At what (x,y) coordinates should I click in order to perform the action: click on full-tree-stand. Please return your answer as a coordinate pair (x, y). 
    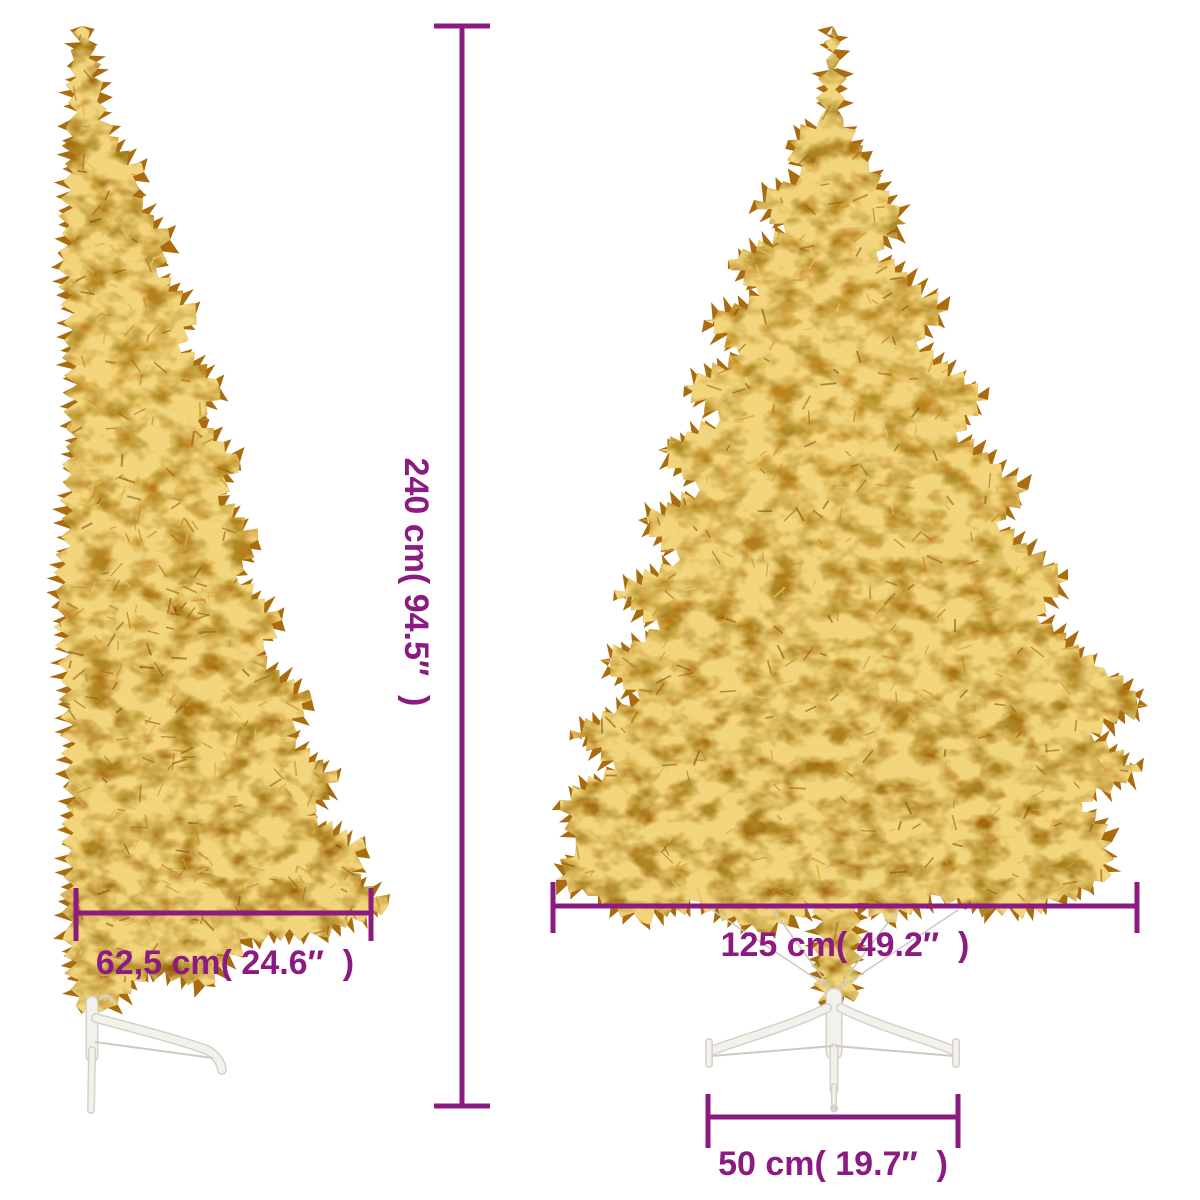
    Looking at the image, I should click on (832, 1007).